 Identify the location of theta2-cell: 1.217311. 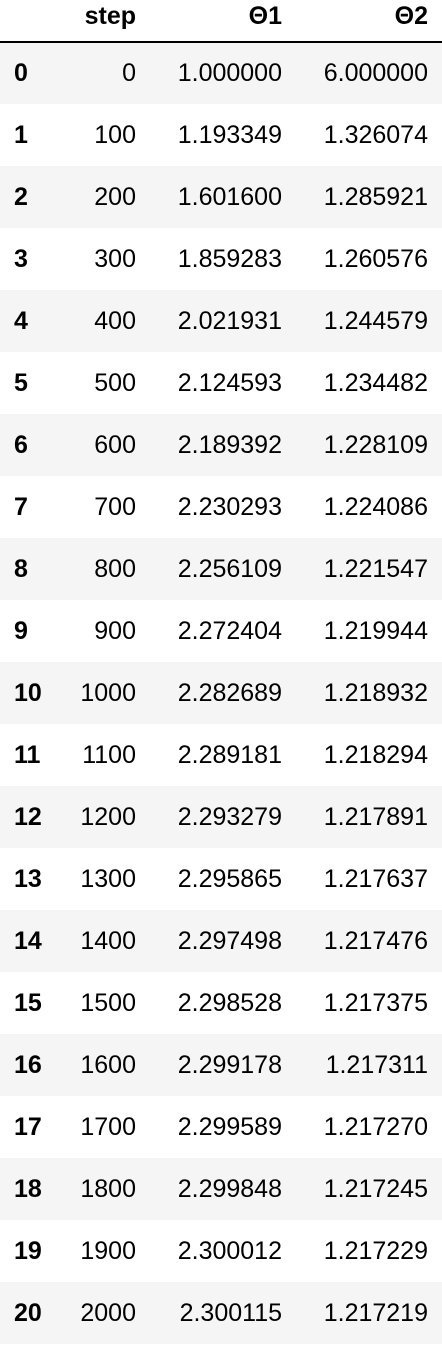
(376, 1064).